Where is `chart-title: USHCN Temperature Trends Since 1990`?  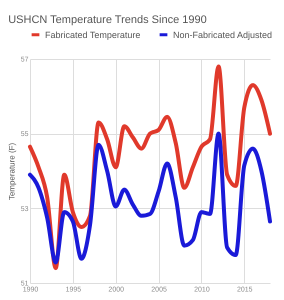 chart-title: USHCN Temperature Trends Since 1990 is located at coordinates (107, 20).